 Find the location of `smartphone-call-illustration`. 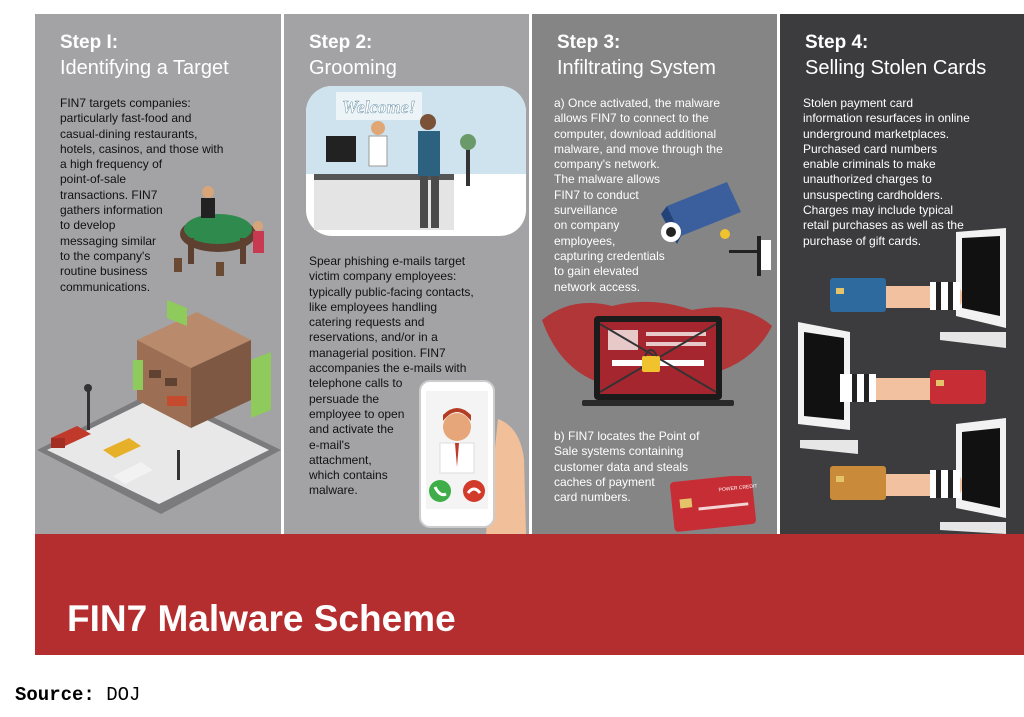

smartphone-call-illustration is located at coordinates (472, 457).